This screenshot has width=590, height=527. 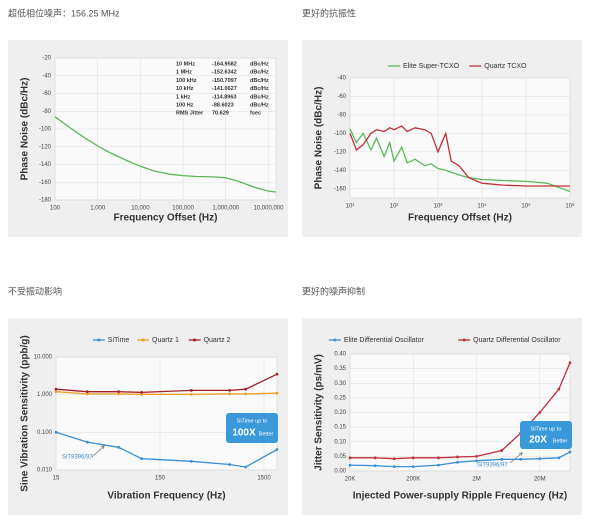 I want to click on x-tick-label: 1500, so click(x=264, y=479).